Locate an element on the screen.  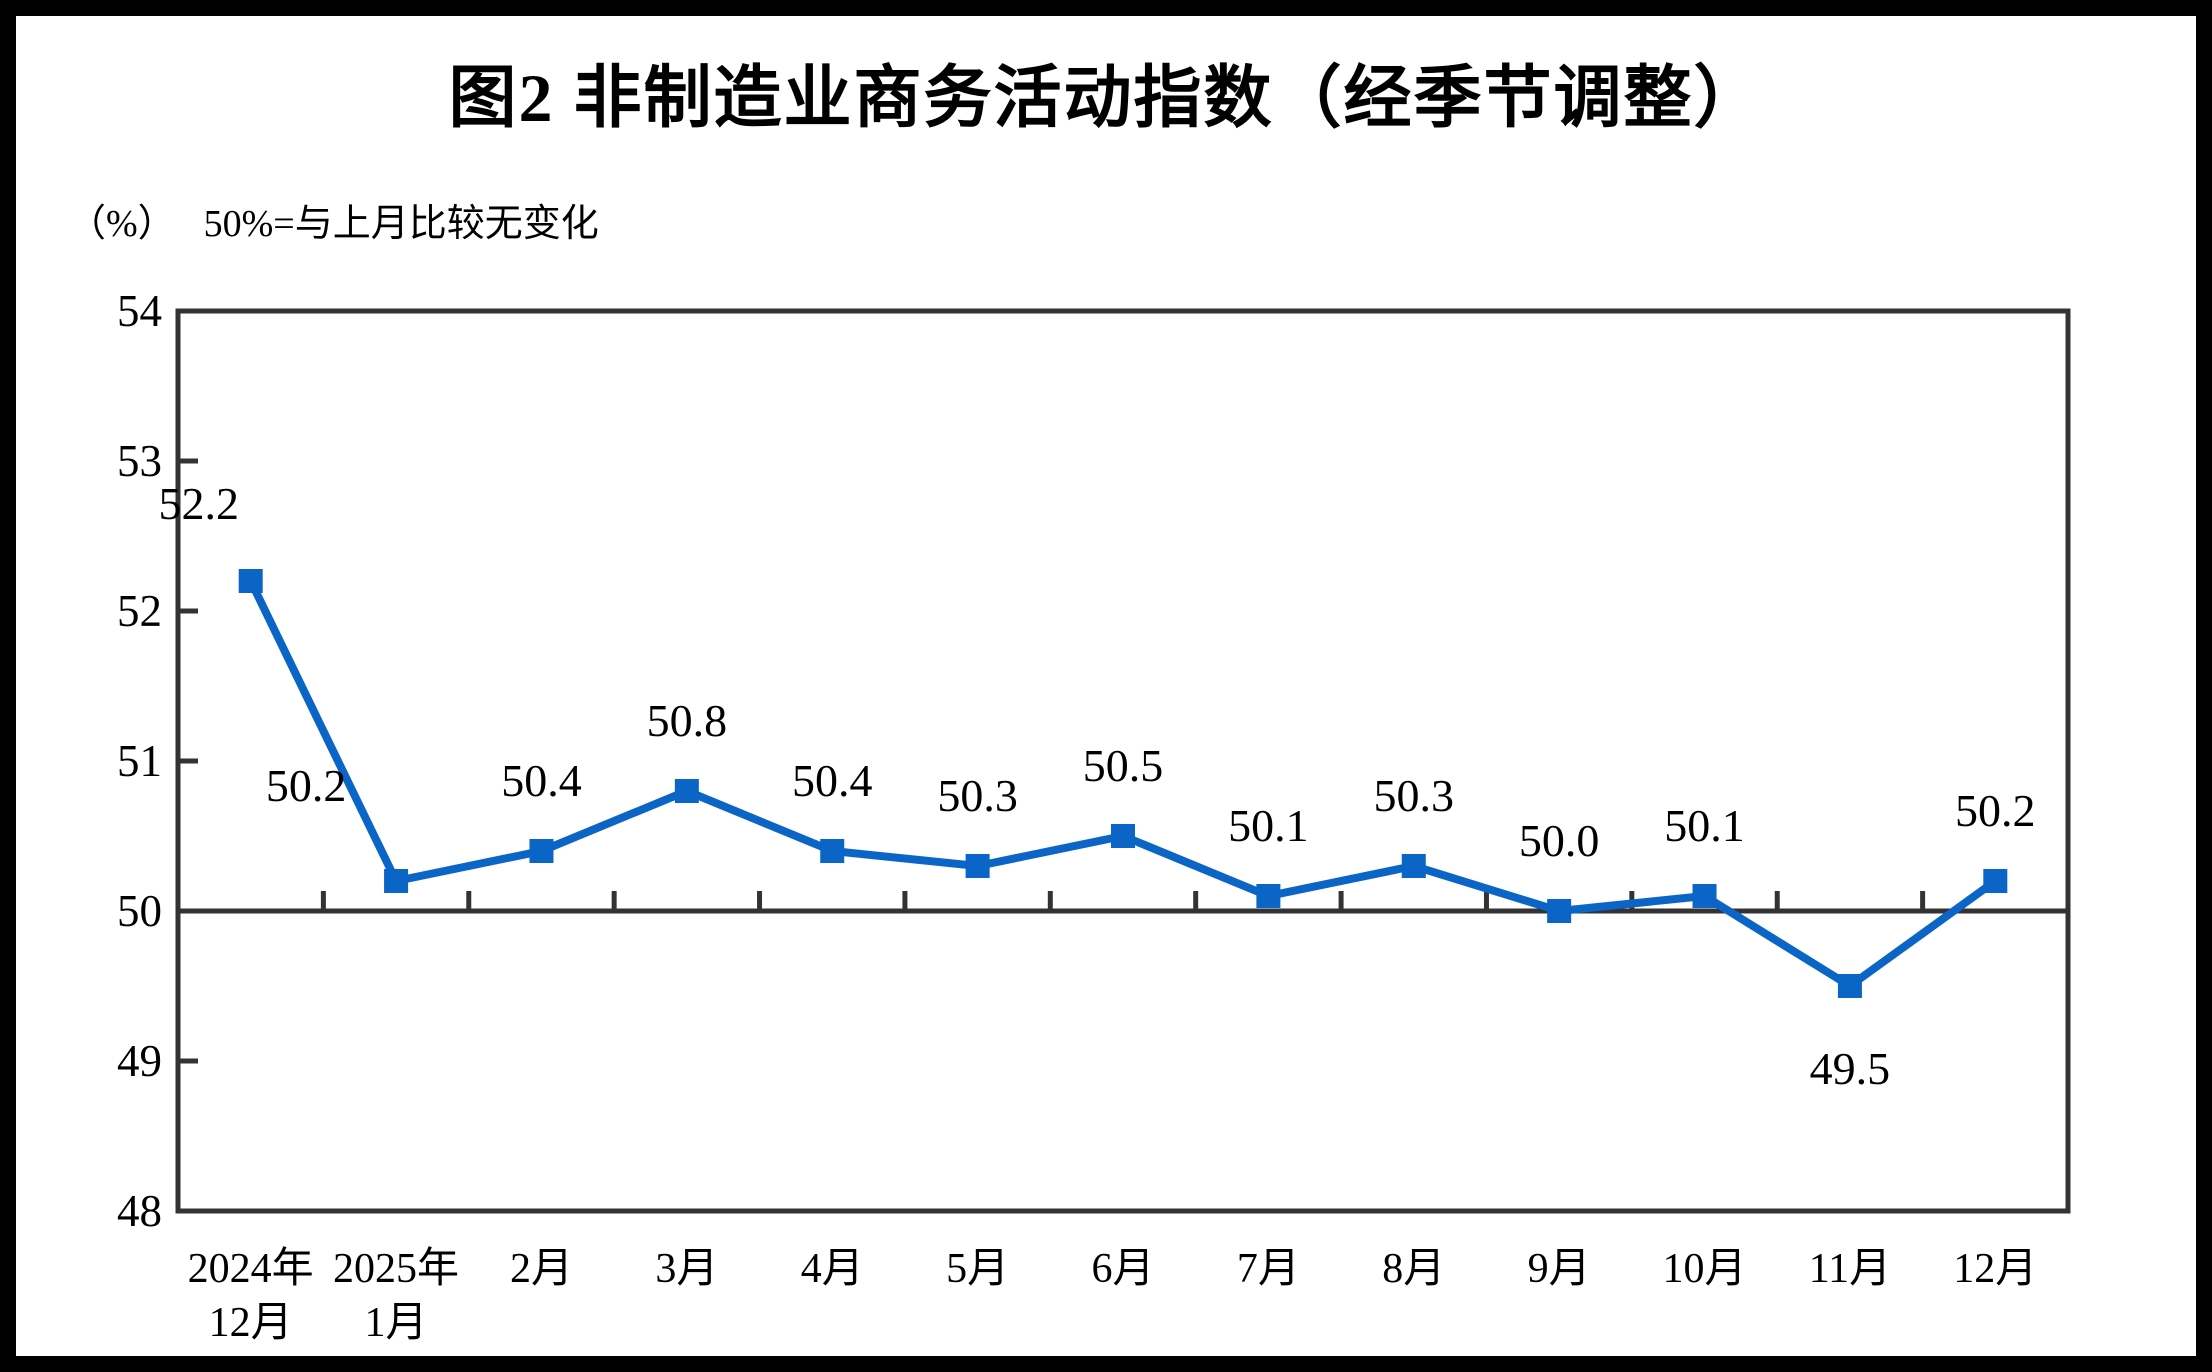
data-point-label: 50.8 is located at coordinates (687, 720).